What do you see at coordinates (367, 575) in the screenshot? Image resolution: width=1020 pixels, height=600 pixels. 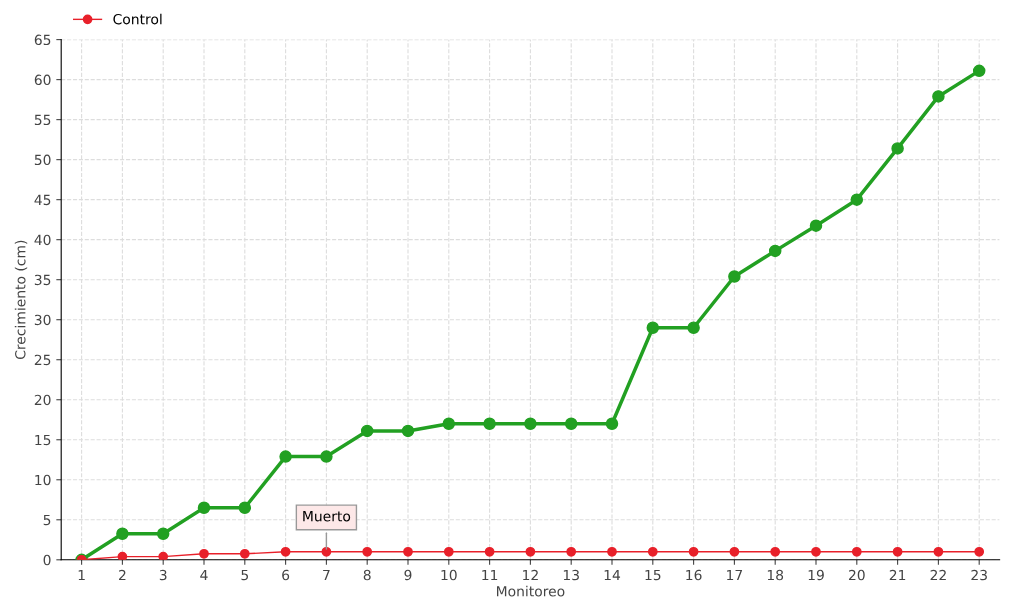 I see `x-tick-label: 8` at bounding box center [367, 575].